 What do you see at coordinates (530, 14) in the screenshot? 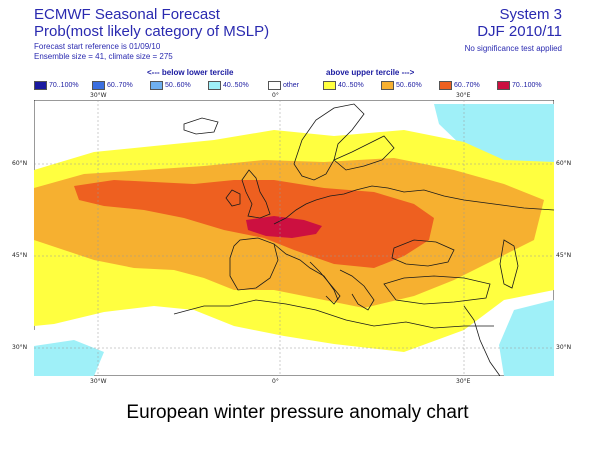
I see `system-label: System 3` at bounding box center [530, 14].